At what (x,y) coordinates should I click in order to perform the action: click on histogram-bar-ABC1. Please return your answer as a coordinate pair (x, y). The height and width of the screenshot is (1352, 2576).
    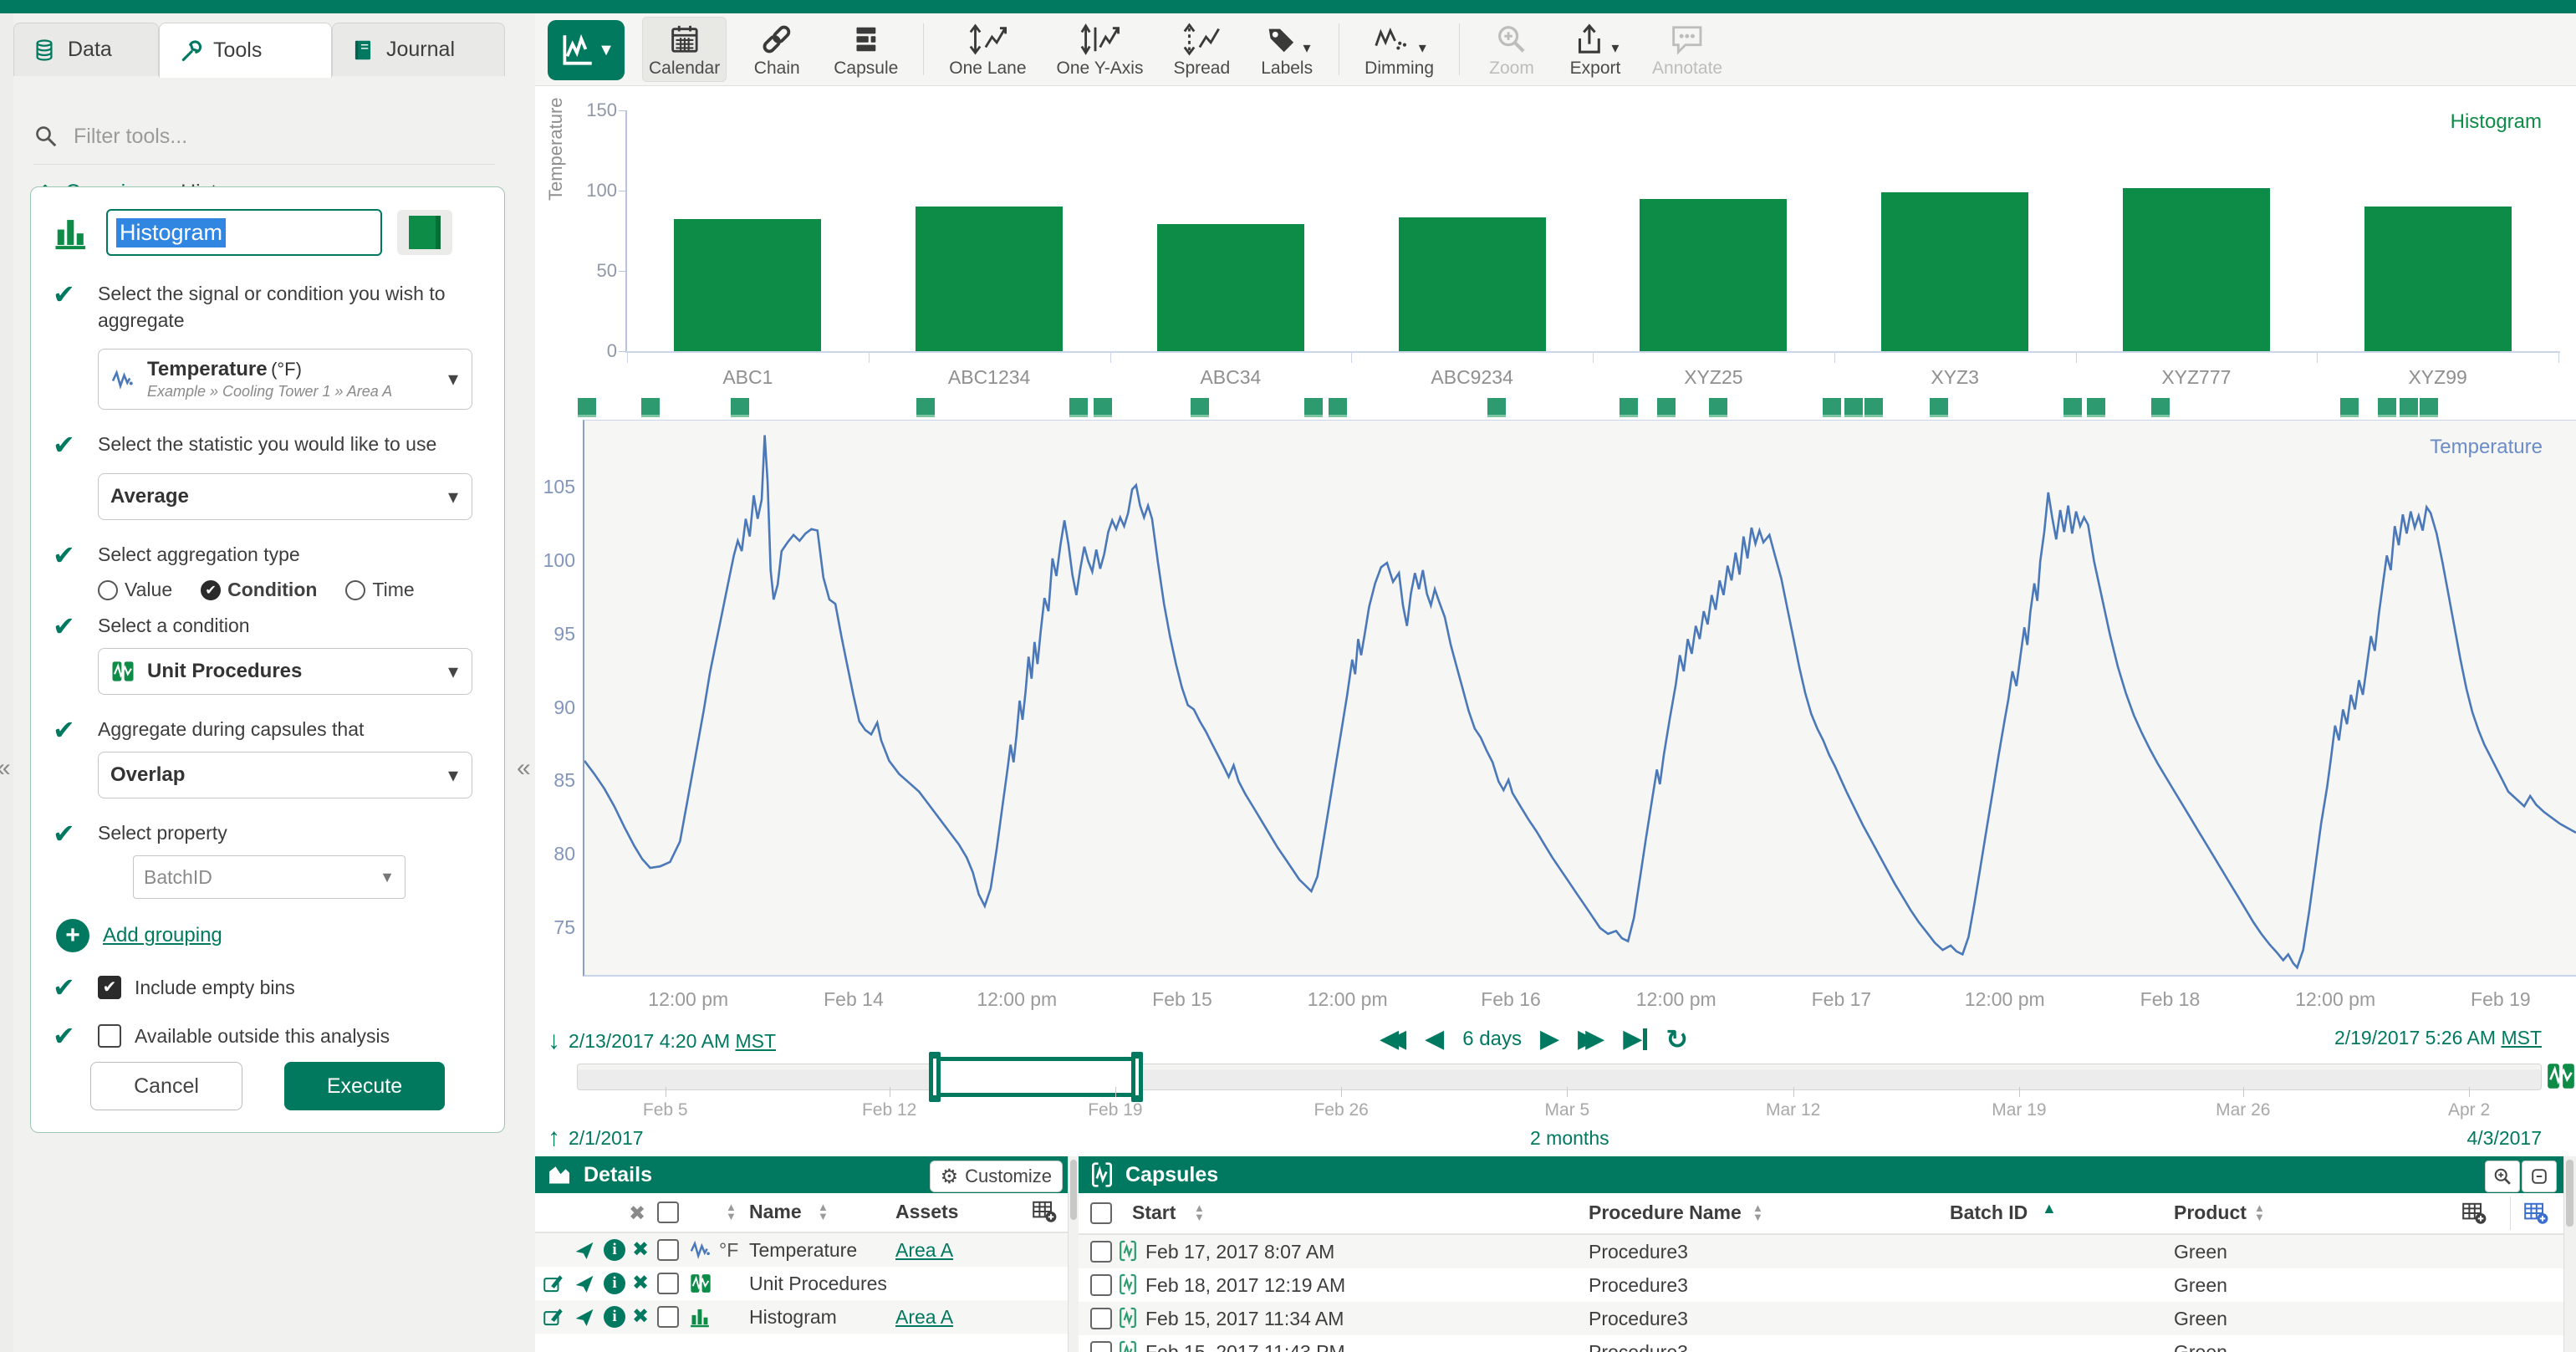
    Looking at the image, I should click on (748, 284).